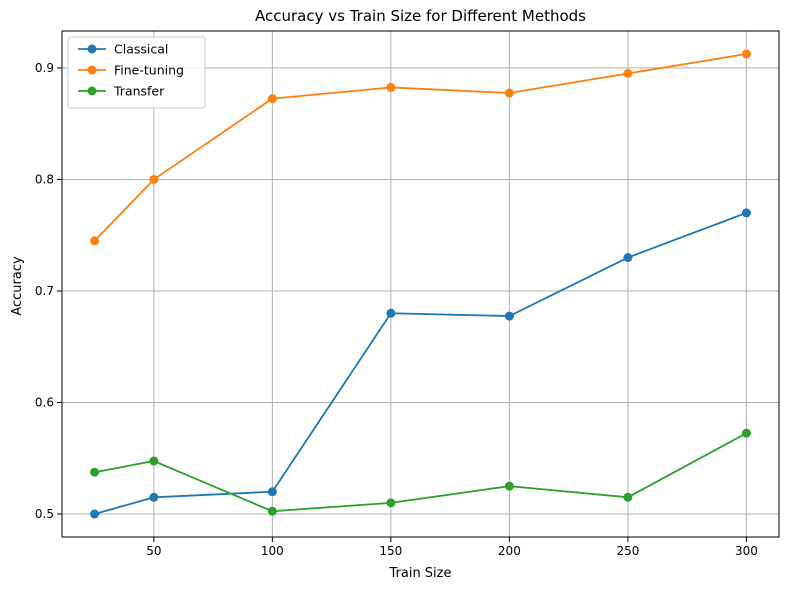  I want to click on x-axis: 50 100 150 200 250 300, so click(452, 547).